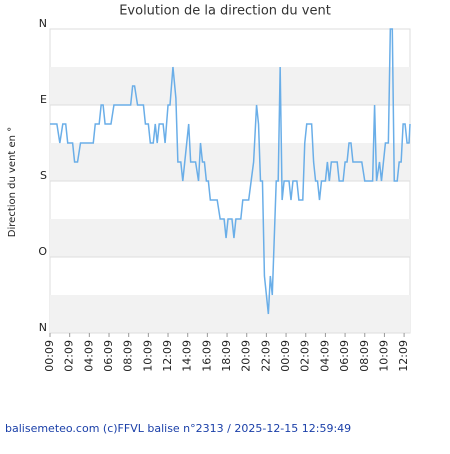 The height and width of the screenshot is (454, 450). I want to click on y-tick-label: E, so click(43, 99).